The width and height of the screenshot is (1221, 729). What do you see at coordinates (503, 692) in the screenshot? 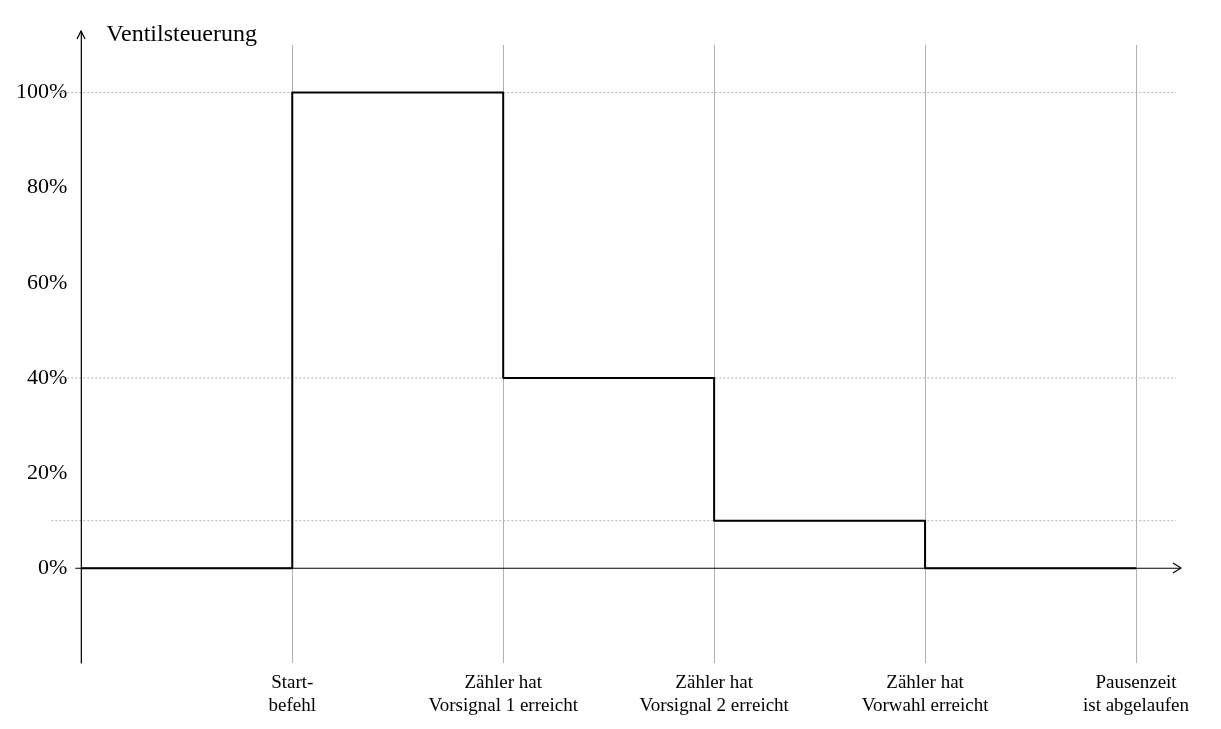
I see `x-tick-label: Zähler hat Vorsignal 1 erreicht` at bounding box center [503, 692].